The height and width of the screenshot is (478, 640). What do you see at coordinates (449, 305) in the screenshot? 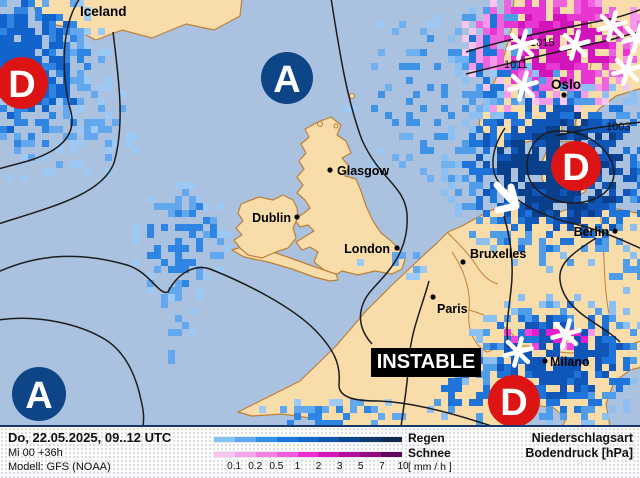
I see `city-marker-paris: Paris` at bounding box center [449, 305].